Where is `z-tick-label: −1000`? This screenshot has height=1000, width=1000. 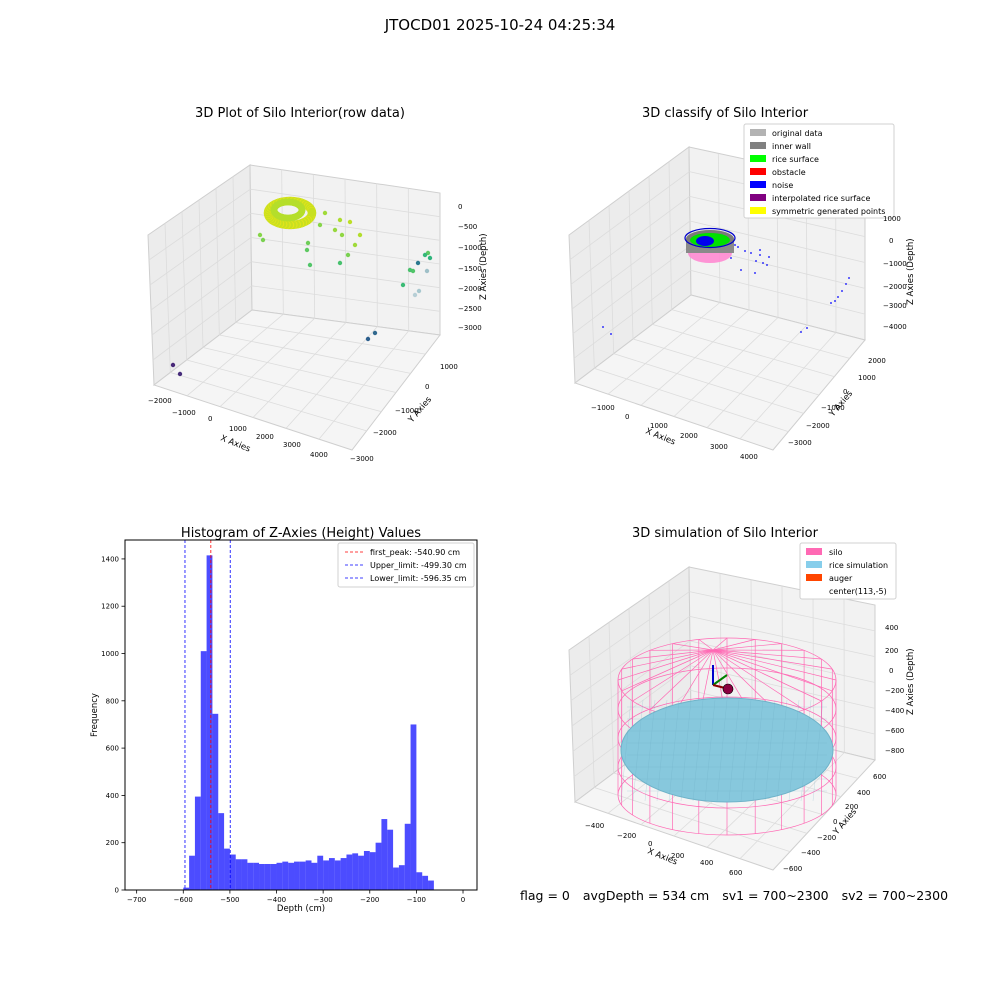
z-tick-label: −1000 is located at coordinates (895, 264).